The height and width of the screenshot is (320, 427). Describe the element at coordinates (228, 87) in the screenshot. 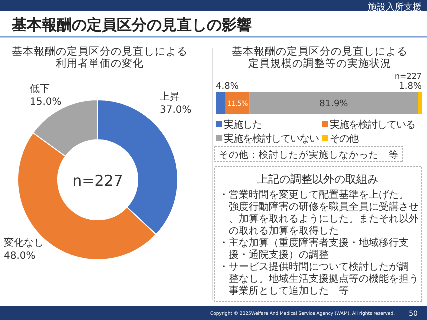

I see `data-label: 4.8%` at that location.